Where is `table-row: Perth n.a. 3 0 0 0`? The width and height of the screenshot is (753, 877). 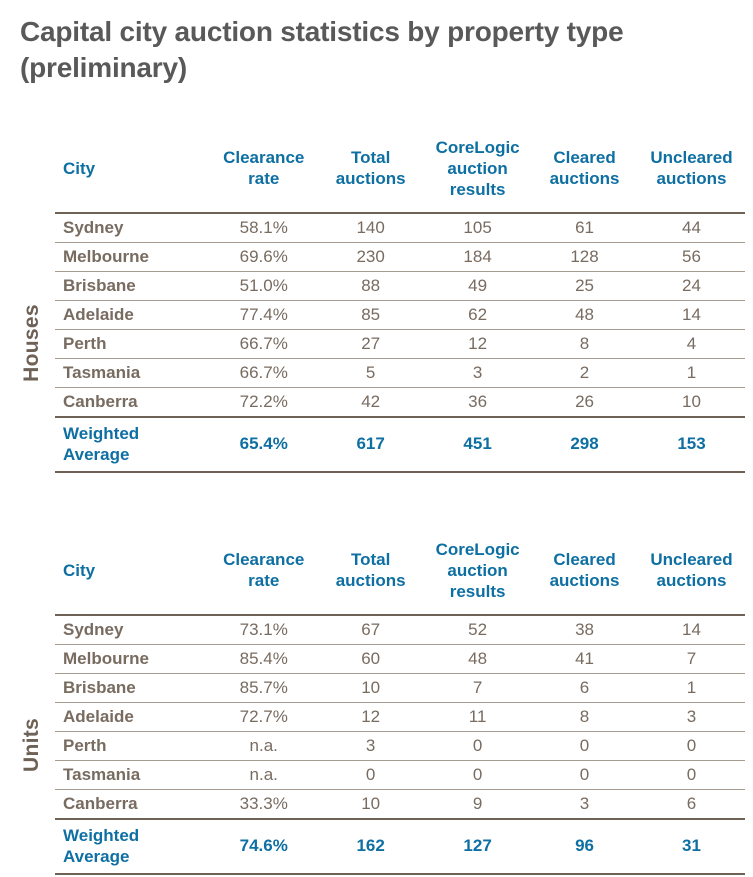
table-row: Perth n.a. 3 0 0 0 is located at coordinates (400, 746).